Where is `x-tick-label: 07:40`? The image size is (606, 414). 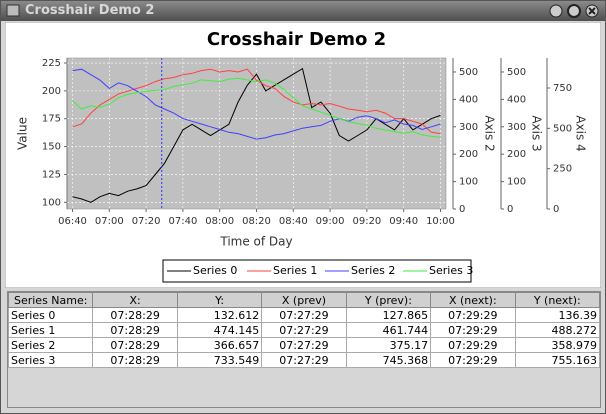 x-tick-label: 07:40 is located at coordinates (182, 221).